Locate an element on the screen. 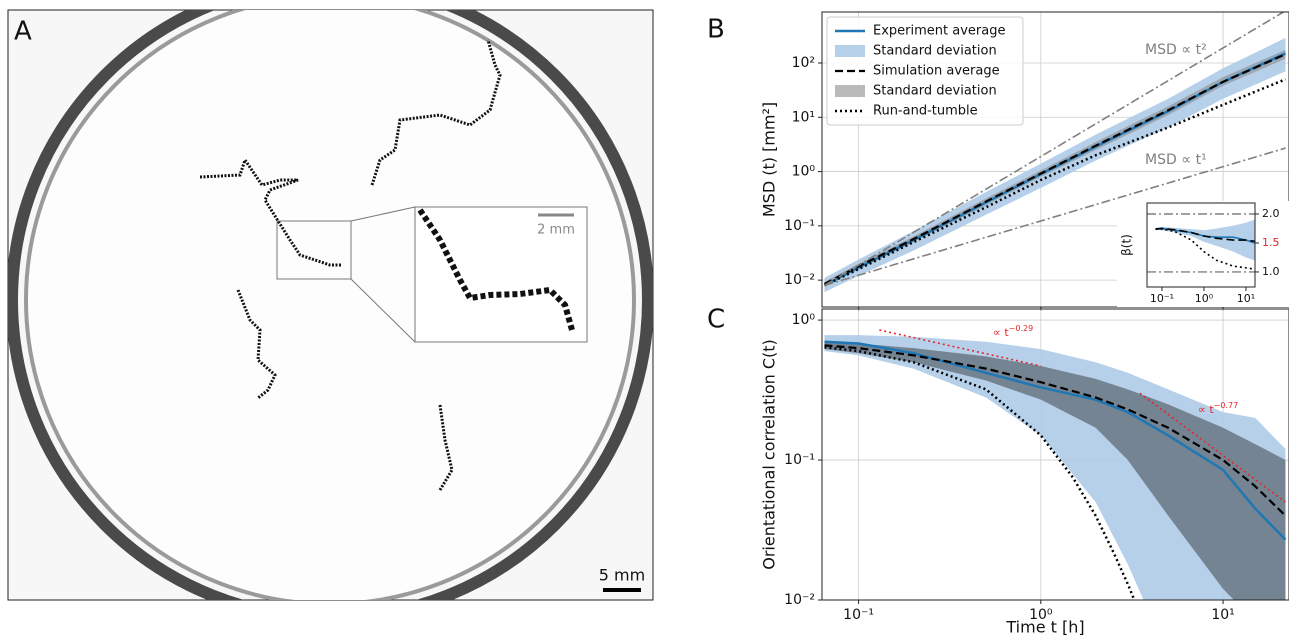  annotation: MSD ∝ t¹ is located at coordinates (1176, 160).